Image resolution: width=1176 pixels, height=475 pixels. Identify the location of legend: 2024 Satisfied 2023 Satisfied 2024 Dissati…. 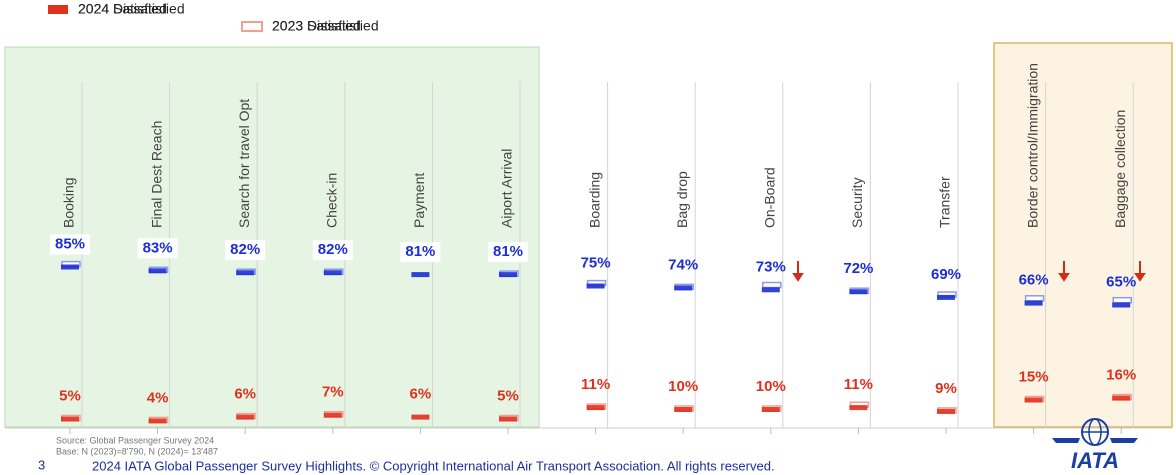
(213, 17).